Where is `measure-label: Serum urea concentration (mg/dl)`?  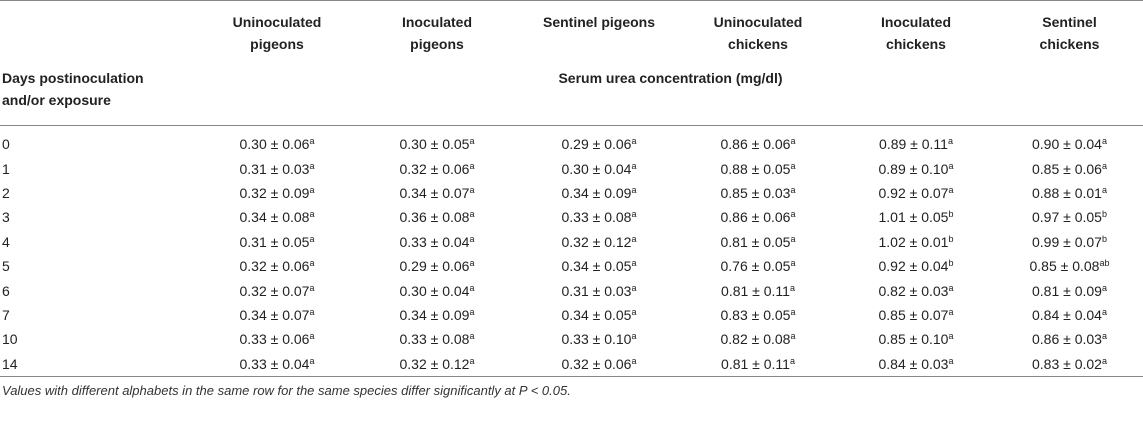 measure-label: Serum urea concentration (mg/dl) is located at coordinates (670, 78).